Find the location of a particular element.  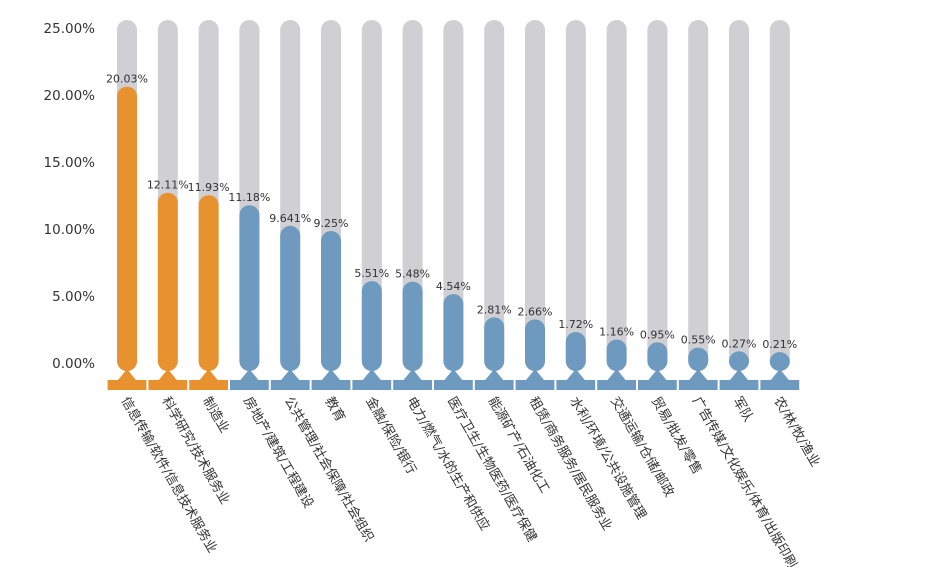

y-tick-label-2: 10.00% is located at coordinates (70, 230).